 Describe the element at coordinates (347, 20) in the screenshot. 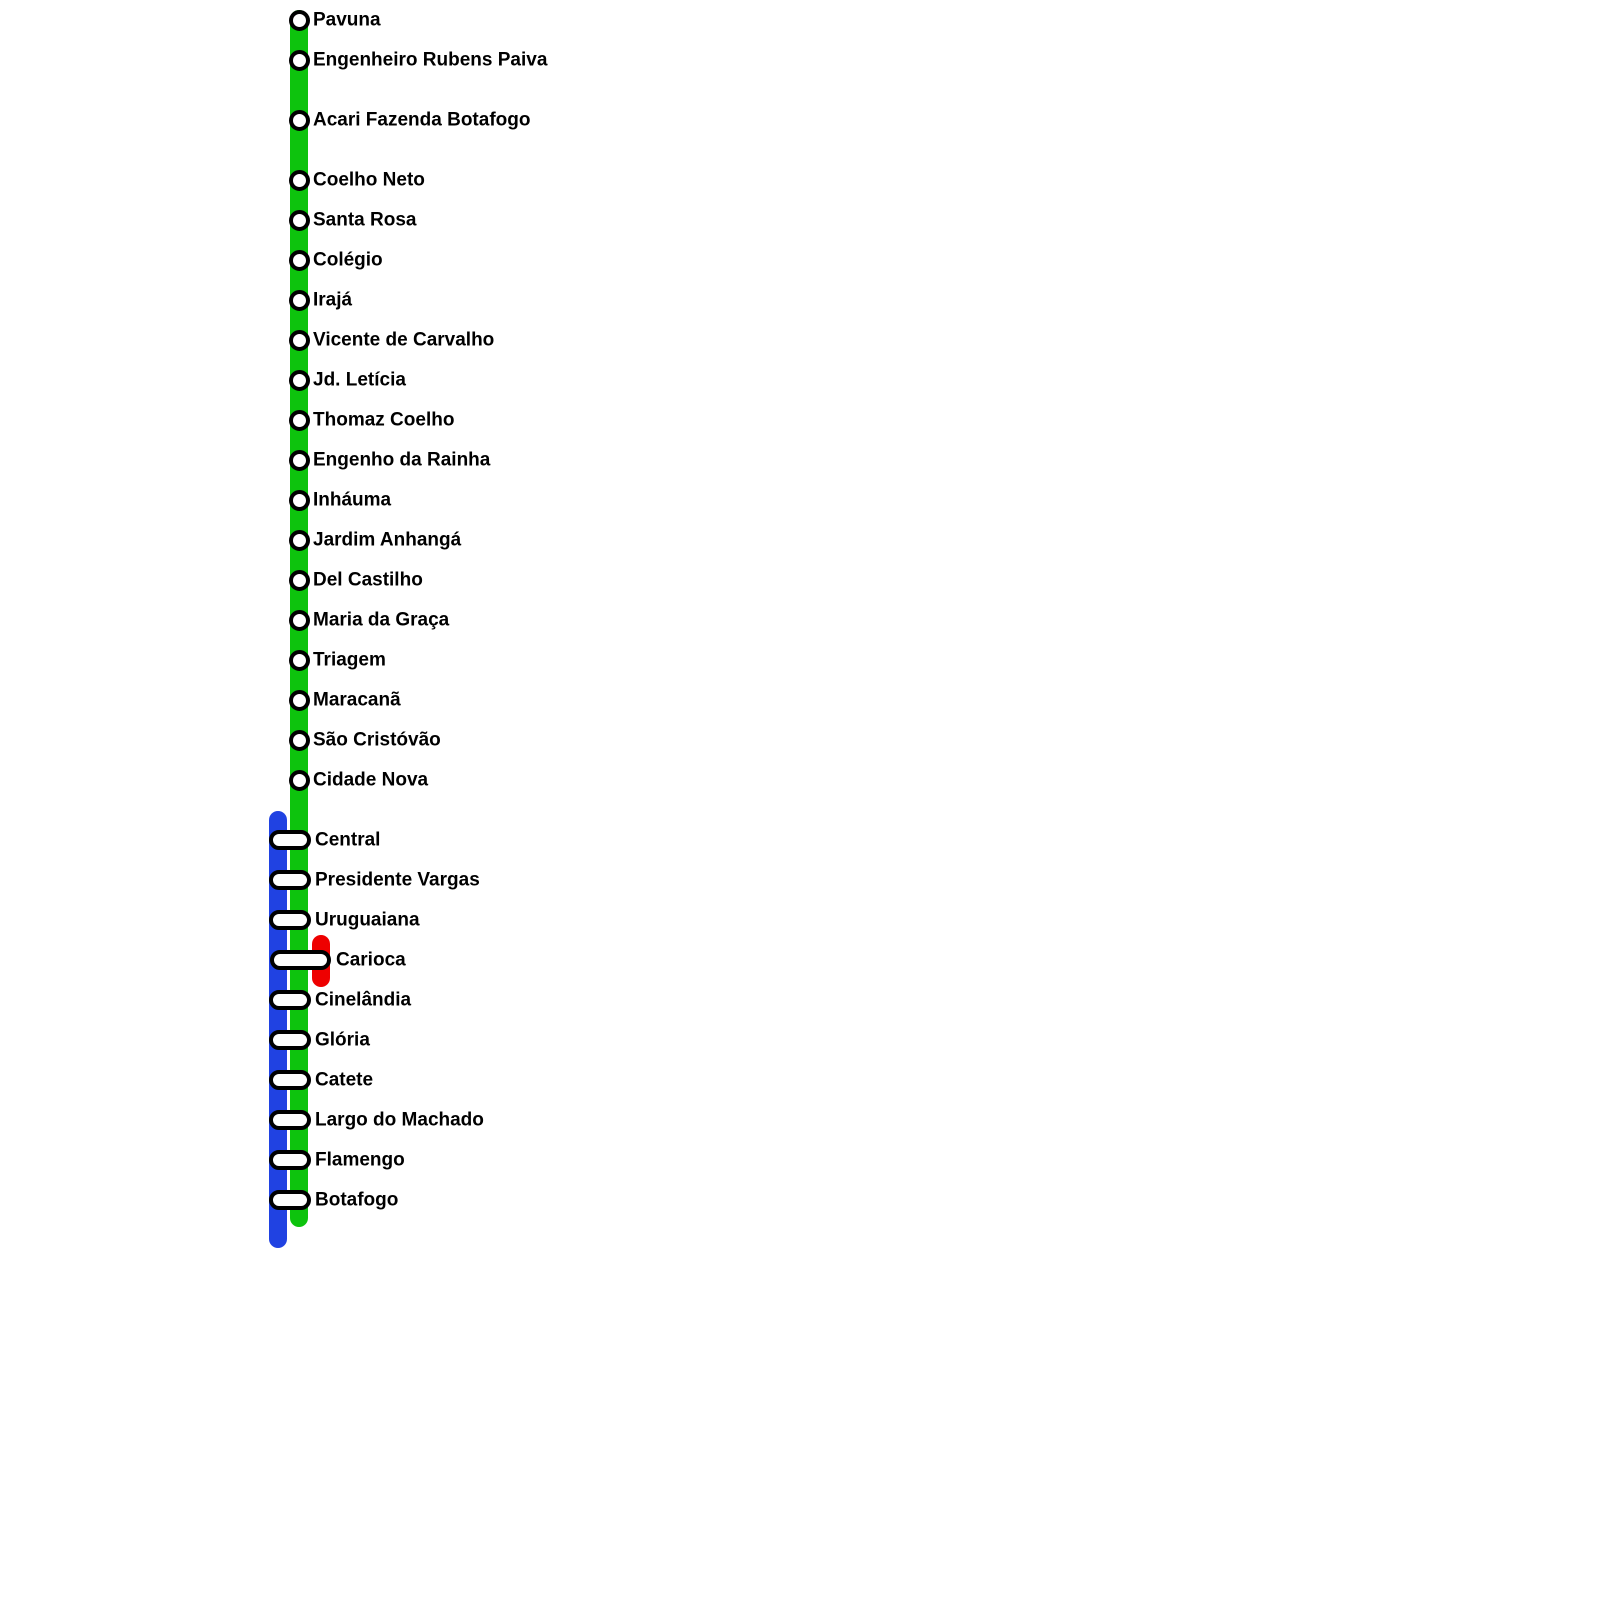

I see `station-label-pavuna: Pavuna` at that location.